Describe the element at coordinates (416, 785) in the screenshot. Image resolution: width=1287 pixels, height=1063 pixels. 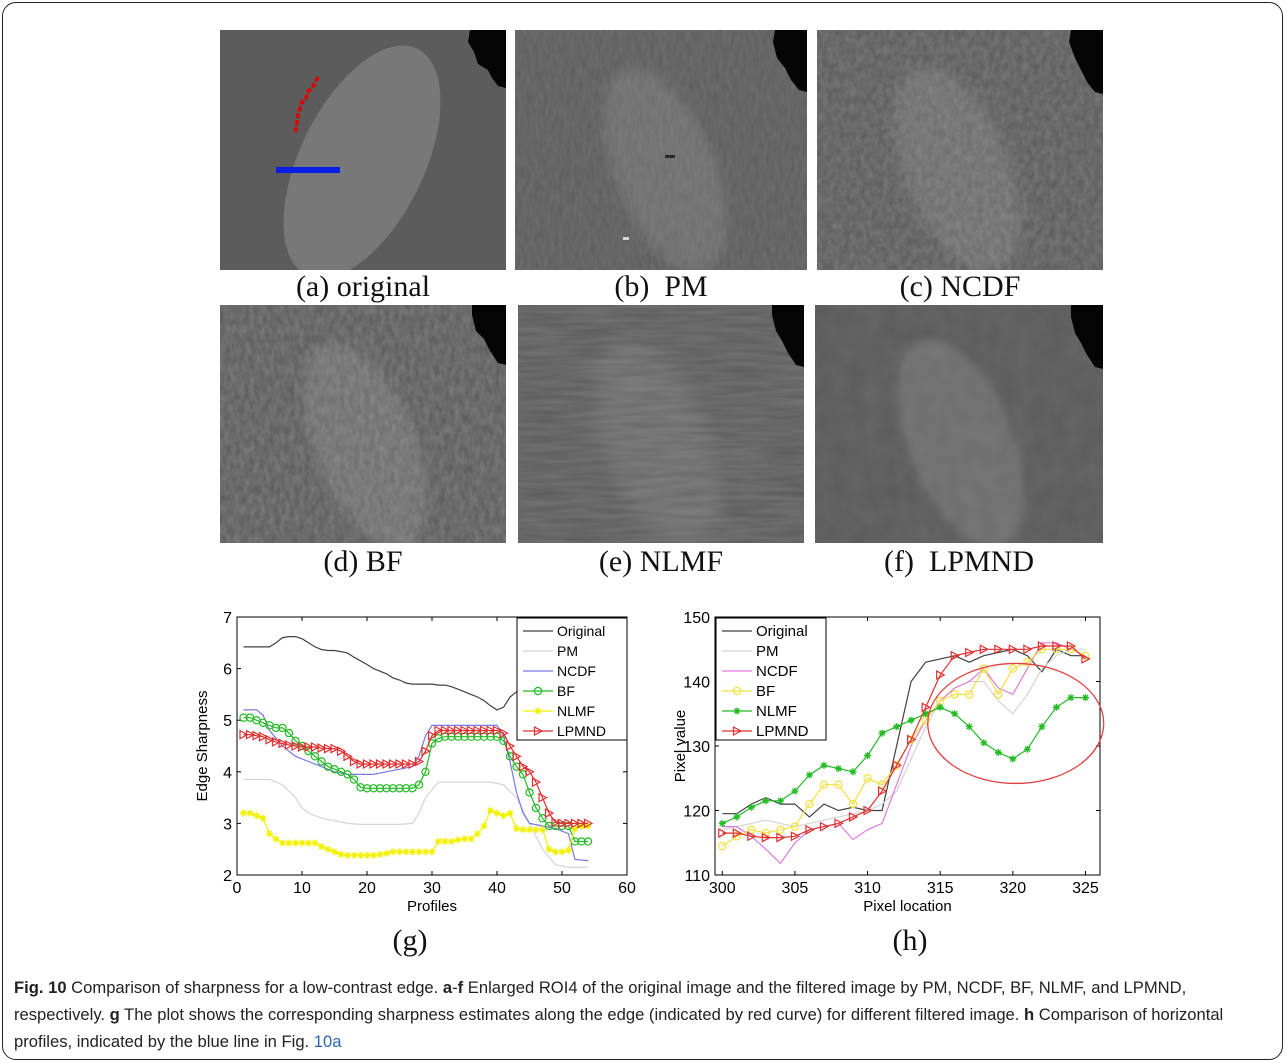
I see `series-line-ncdf` at that location.